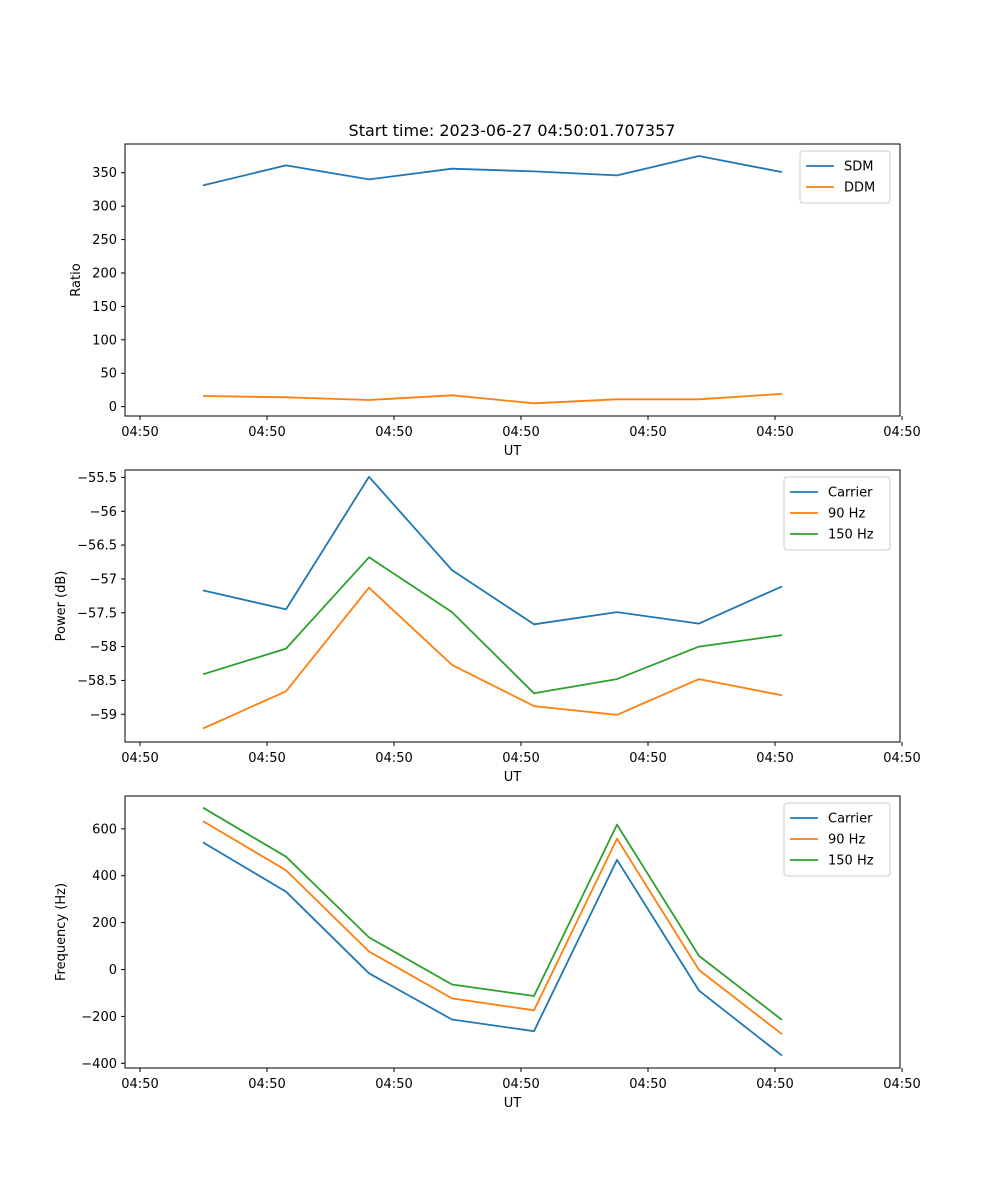  Describe the element at coordinates (859, 188) in the screenshot. I see `legend-label: DDM` at that location.